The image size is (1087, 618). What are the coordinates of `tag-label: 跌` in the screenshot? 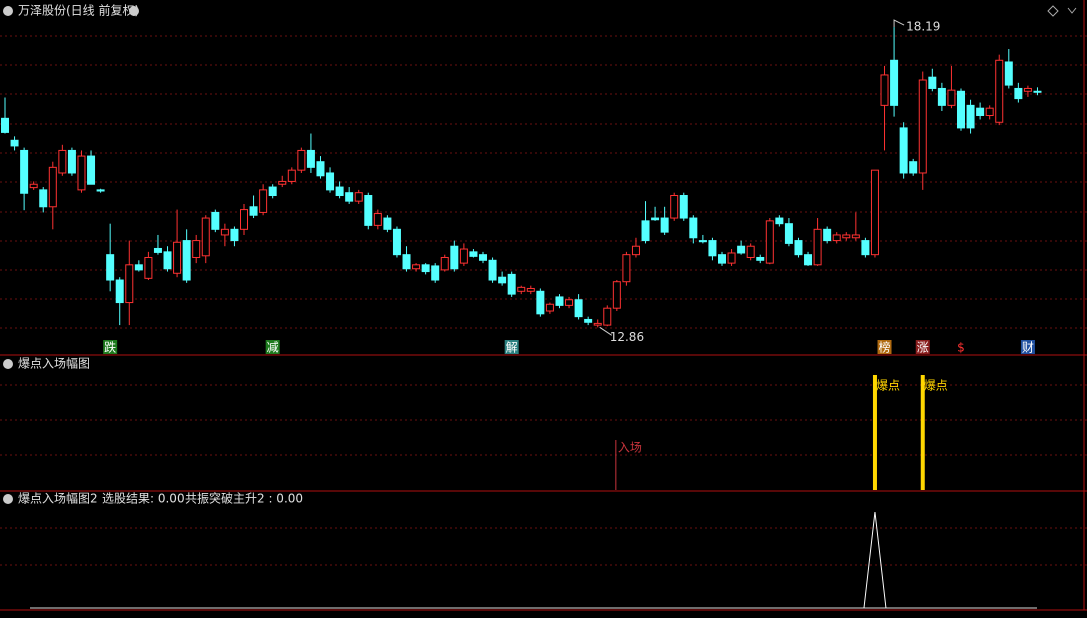 It's located at (110, 347).